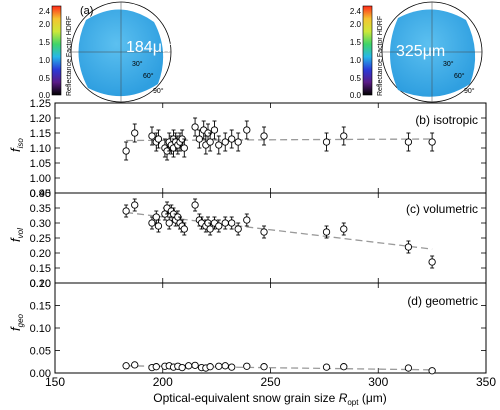 Image resolution: width=500 pixels, height=410 pixels. I want to click on panel-title: (d) geometric, so click(442, 301).